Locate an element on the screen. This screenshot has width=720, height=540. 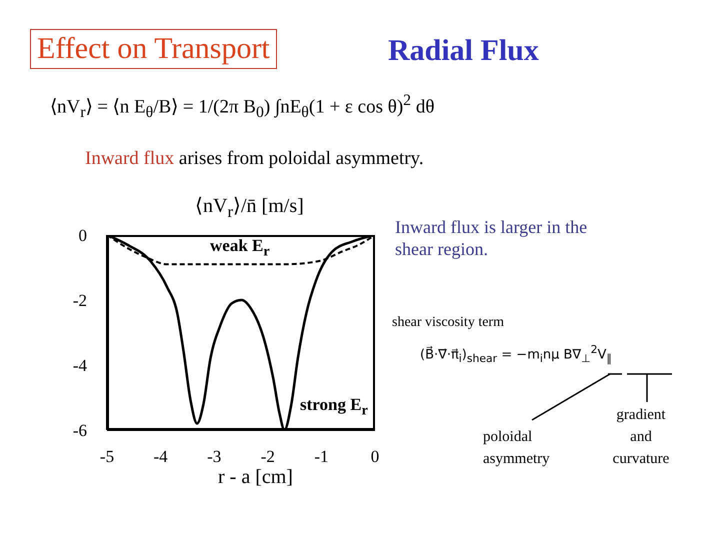
x-axis-title: r - a [cm] is located at coordinates (255, 477).